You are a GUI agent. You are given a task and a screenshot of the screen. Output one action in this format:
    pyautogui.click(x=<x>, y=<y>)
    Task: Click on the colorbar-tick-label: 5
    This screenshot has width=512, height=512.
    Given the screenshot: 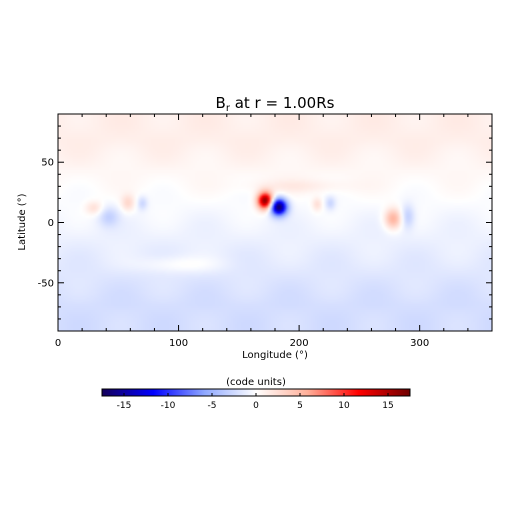 What is the action you would take?
    pyautogui.click(x=300, y=406)
    